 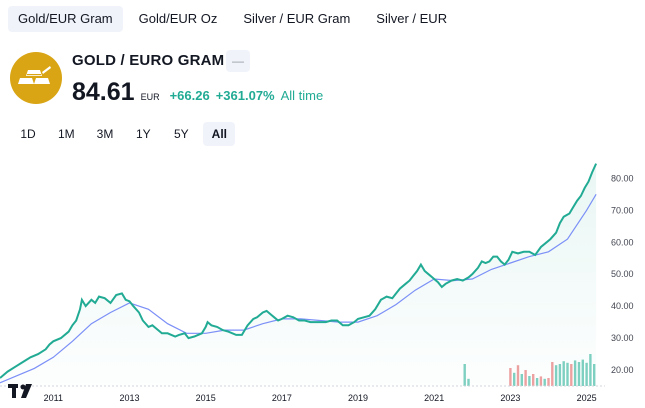 I want to click on y-tick-label: 70.00, so click(x=622, y=210).